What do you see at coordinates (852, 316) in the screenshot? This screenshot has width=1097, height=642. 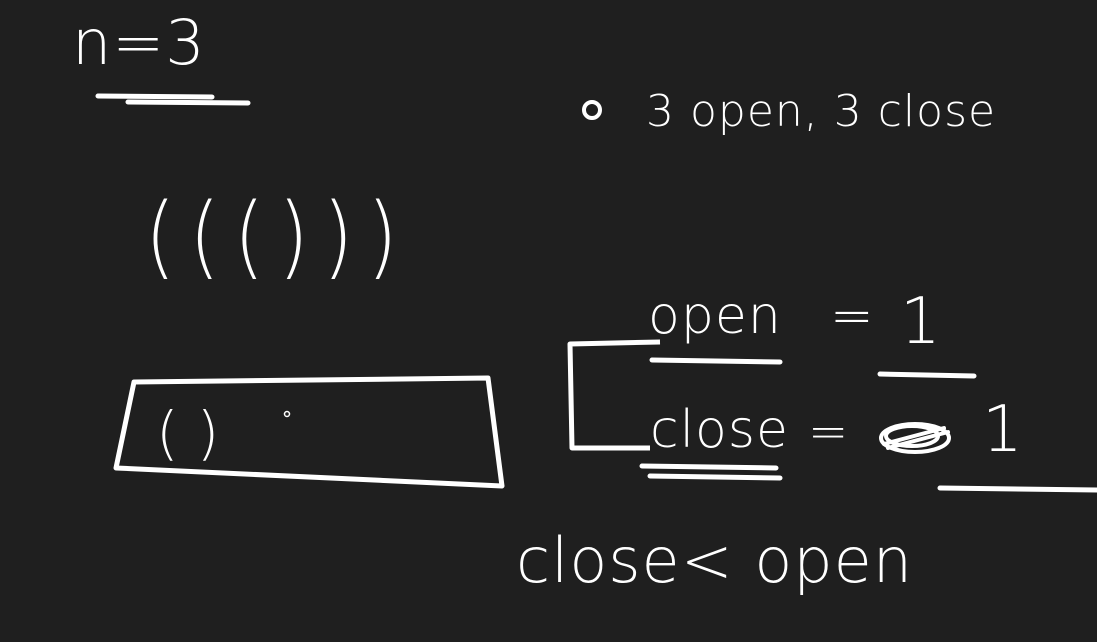 I see `open-equals: =` at bounding box center [852, 316].